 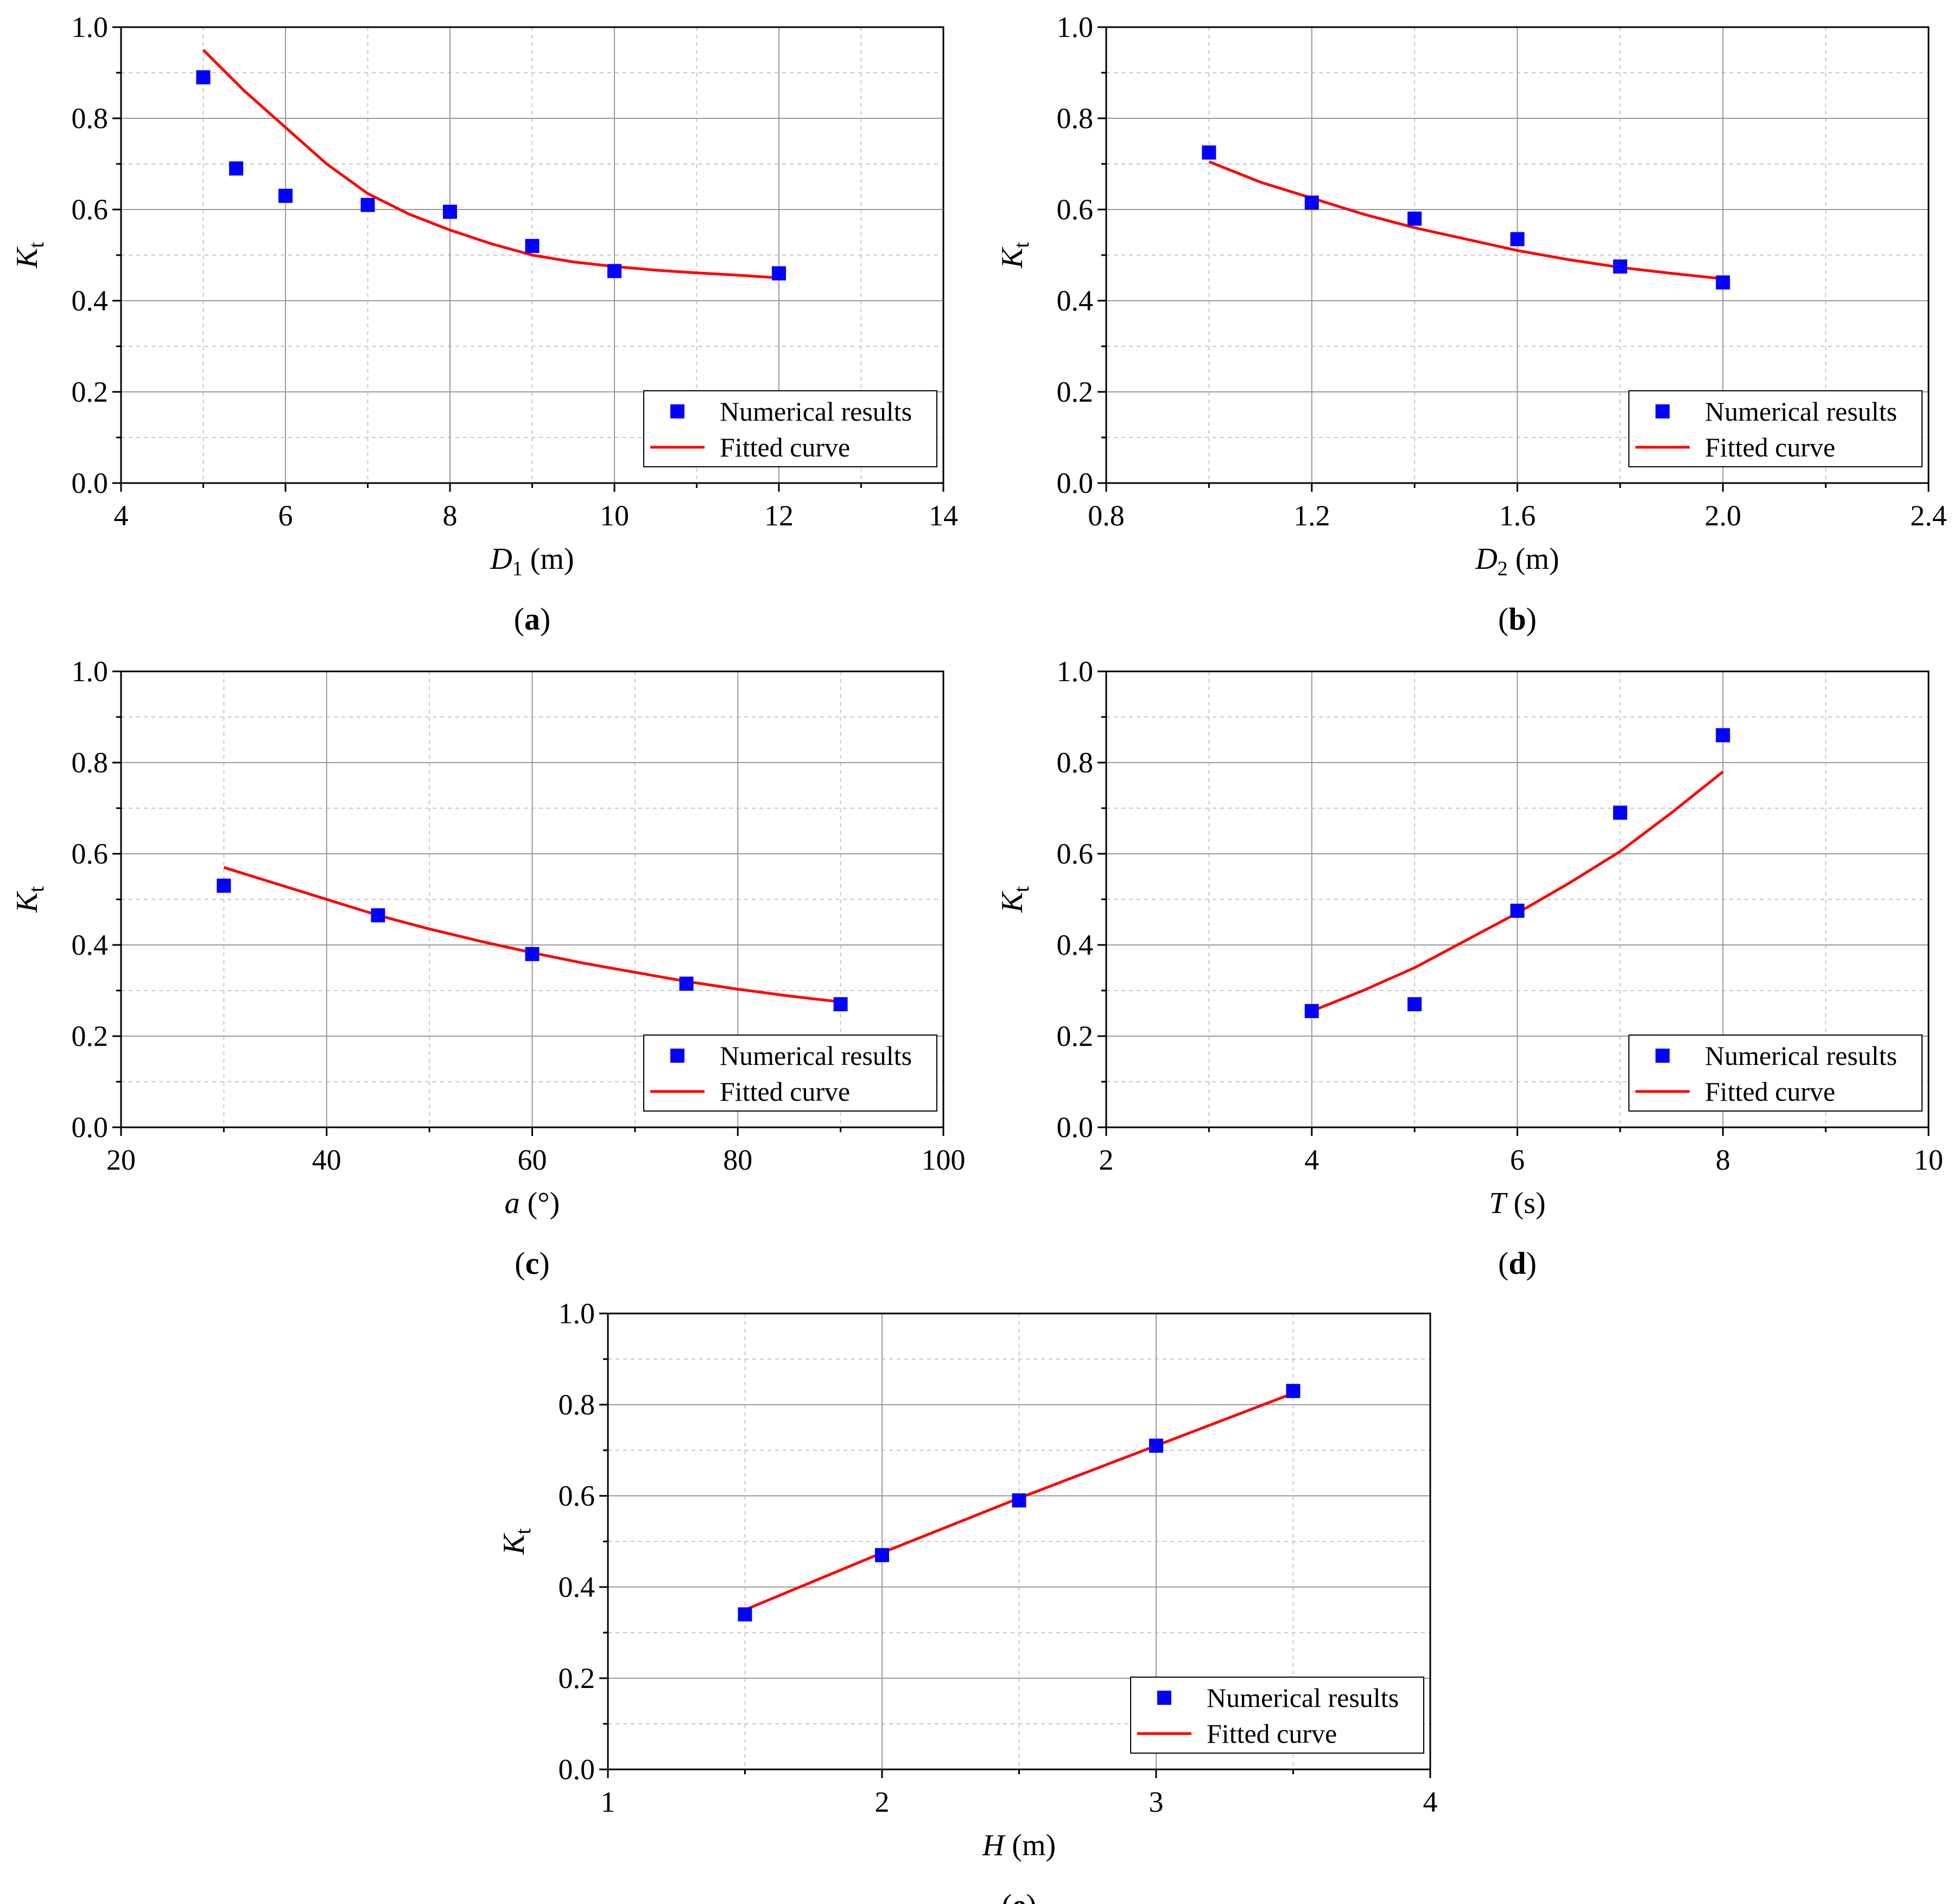 What do you see at coordinates (532, 619) in the screenshot?
I see `caption-letter: a` at bounding box center [532, 619].